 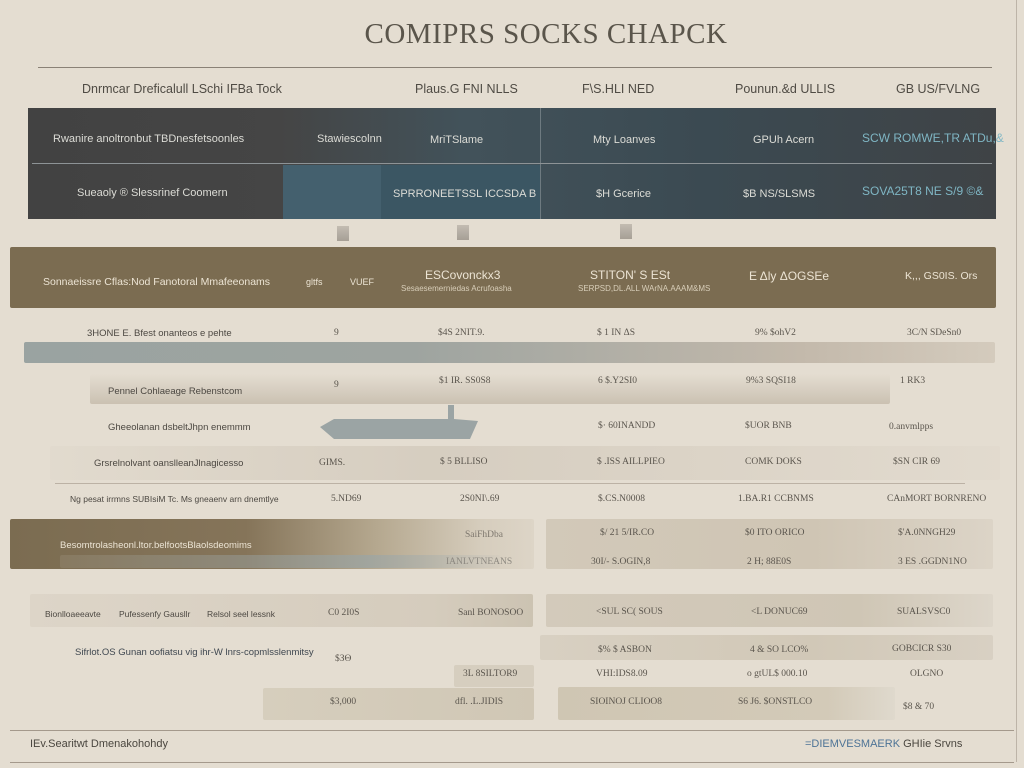 What do you see at coordinates (490, 674) in the screenshot?
I see `row-value: 3L 8SILTOR9` at bounding box center [490, 674].